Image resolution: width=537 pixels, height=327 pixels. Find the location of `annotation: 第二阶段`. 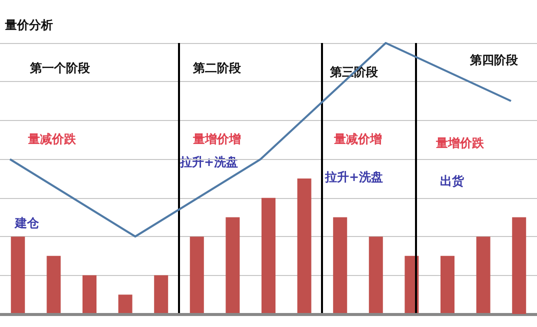

annotation: 第二阶段 is located at coordinates (217, 68).